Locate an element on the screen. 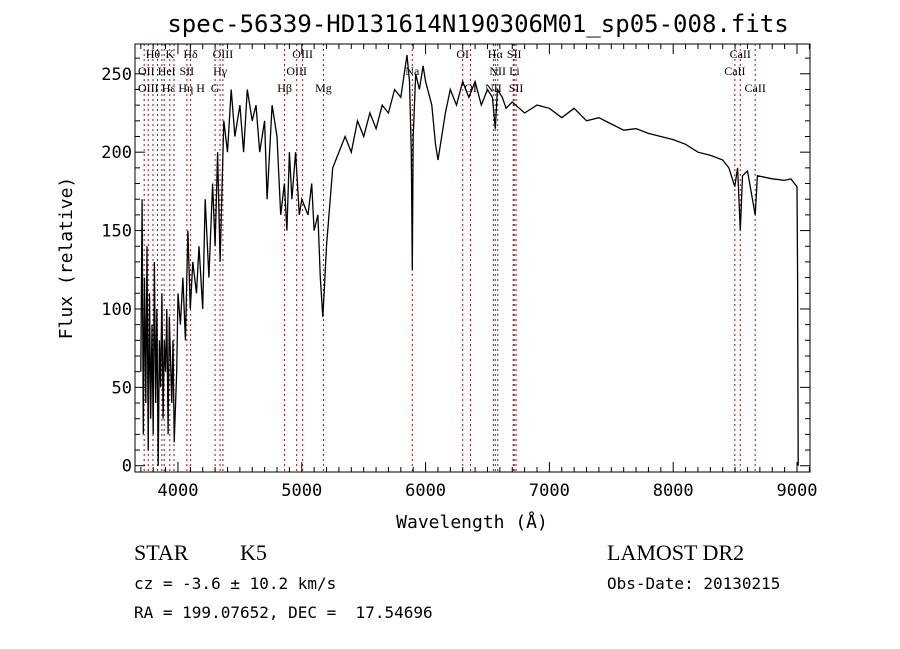 The height and width of the screenshot is (649, 900). object-type: STAR is located at coordinates (161, 552).